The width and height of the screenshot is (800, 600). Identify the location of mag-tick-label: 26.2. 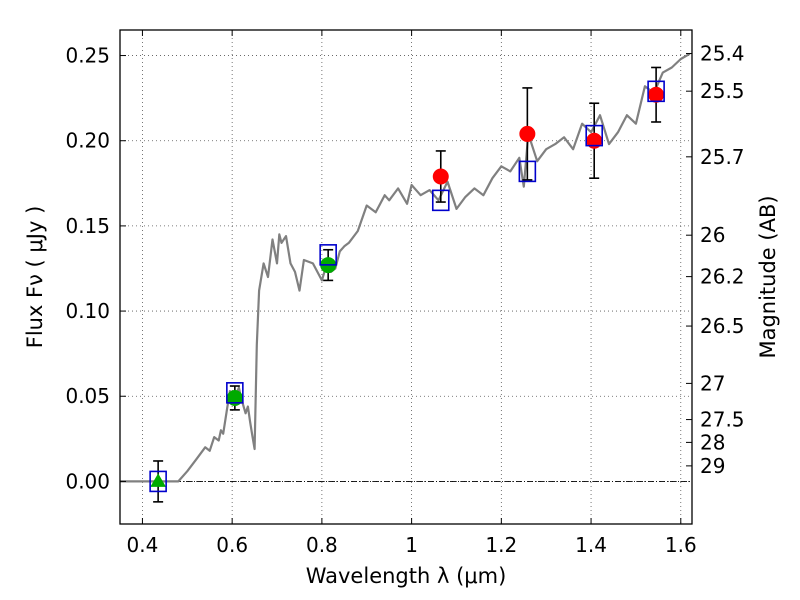
(722, 277).